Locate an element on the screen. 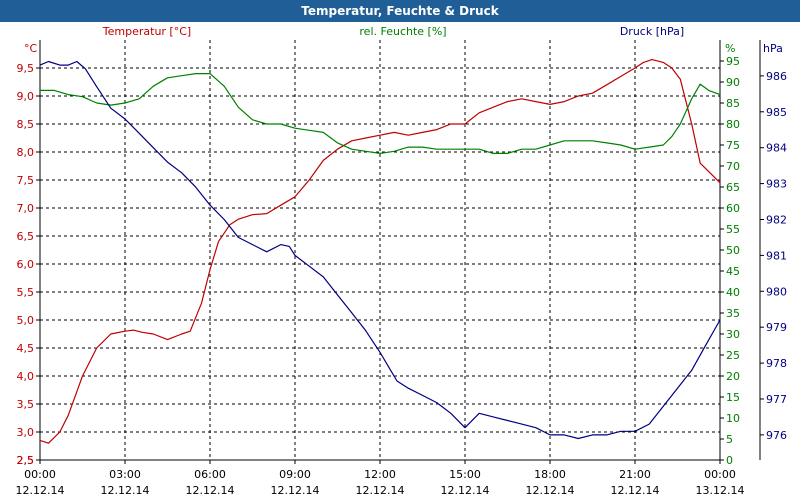 This screenshot has height=500, width=800. pressure-tick-label: 980 is located at coordinates (776, 291).